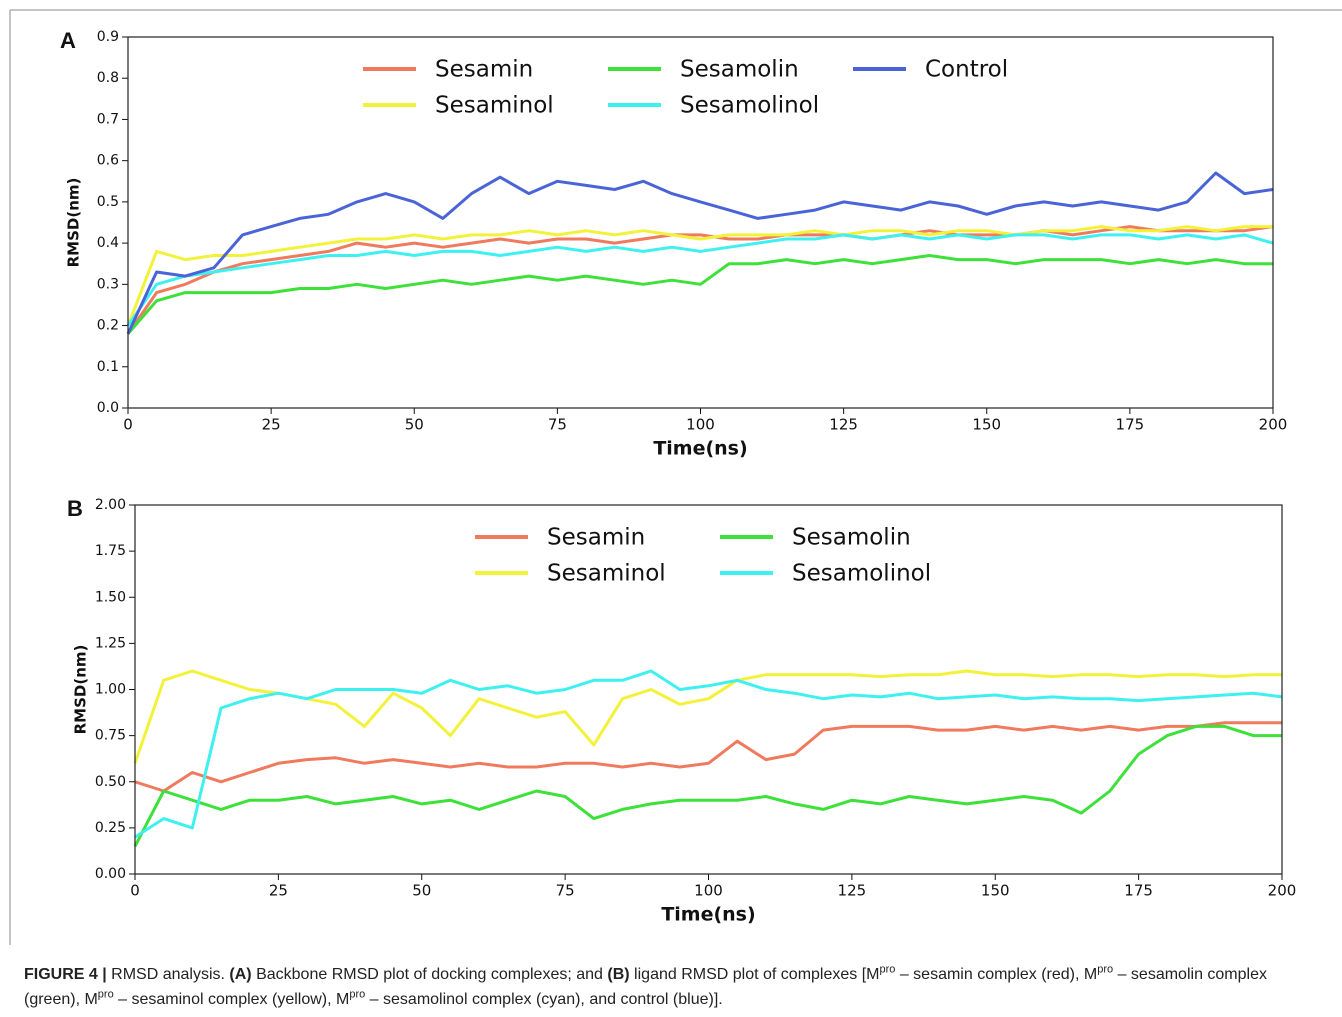 The width and height of the screenshot is (1342, 1017). What do you see at coordinates (110, 736) in the screenshot?
I see `y-tick-label: 0.75` at bounding box center [110, 736].